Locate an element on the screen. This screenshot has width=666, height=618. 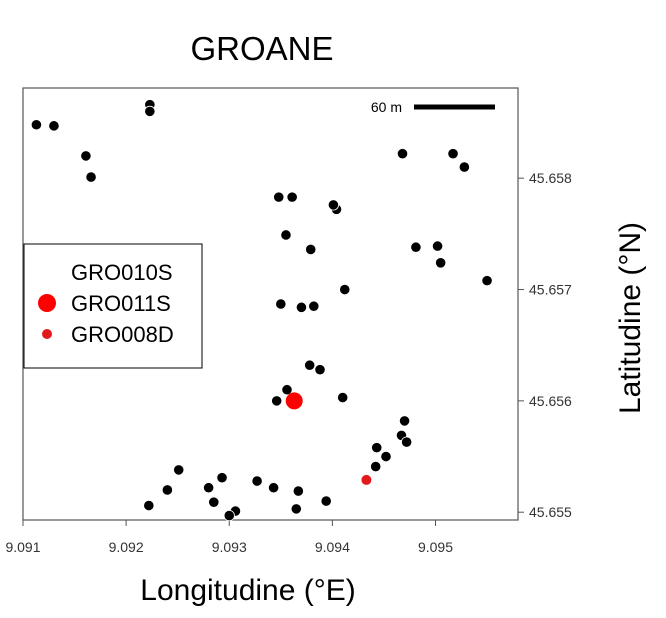
y-tick-label: 45.657 is located at coordinates (550, 290).